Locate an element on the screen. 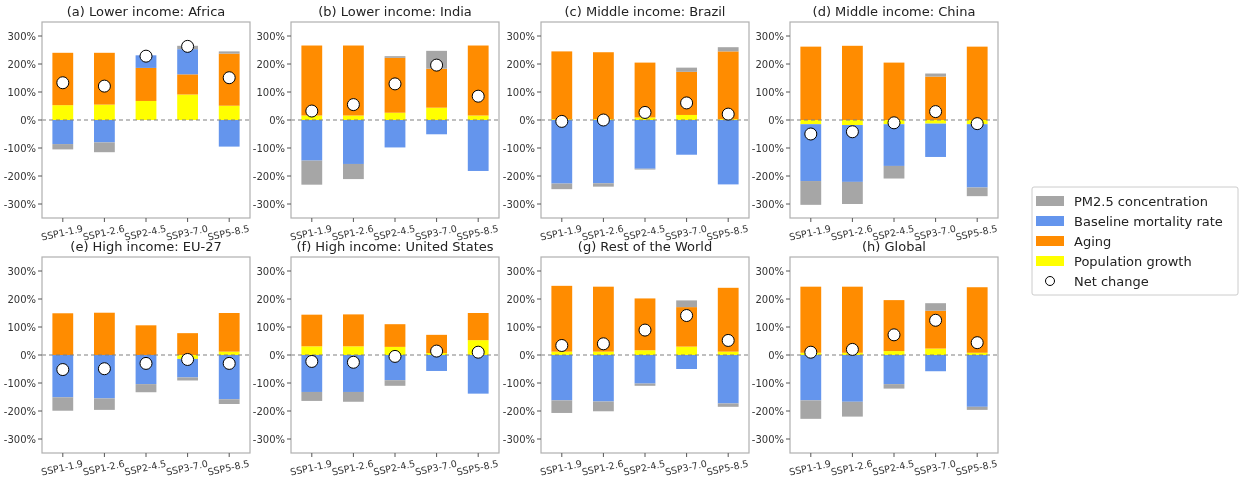 This screenshot has width=1240, height=480. legend-label: Net change is located at coordinates (1111, 281).